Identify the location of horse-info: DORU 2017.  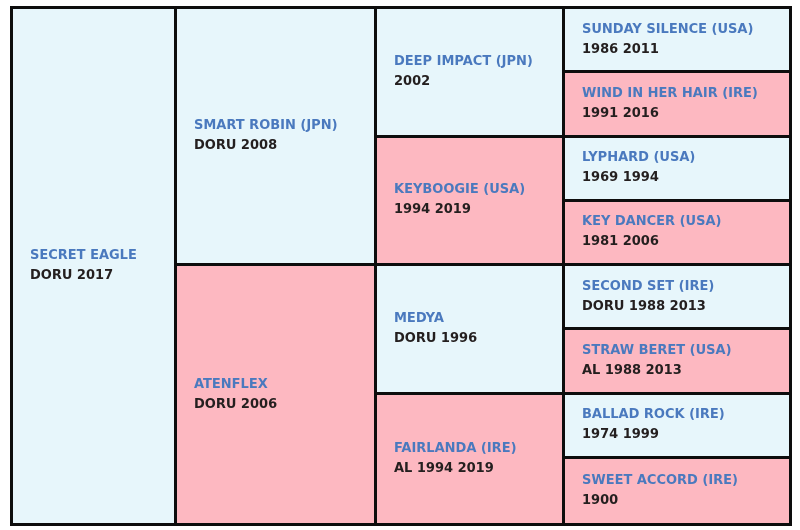
(72, 275).